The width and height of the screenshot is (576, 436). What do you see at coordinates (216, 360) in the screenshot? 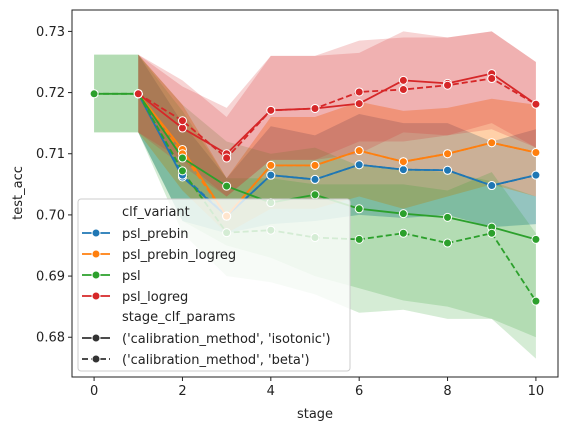
I see `legend-style-label-dashed: ('calibration_method', 'beta')` at bounding box center [216, 360].